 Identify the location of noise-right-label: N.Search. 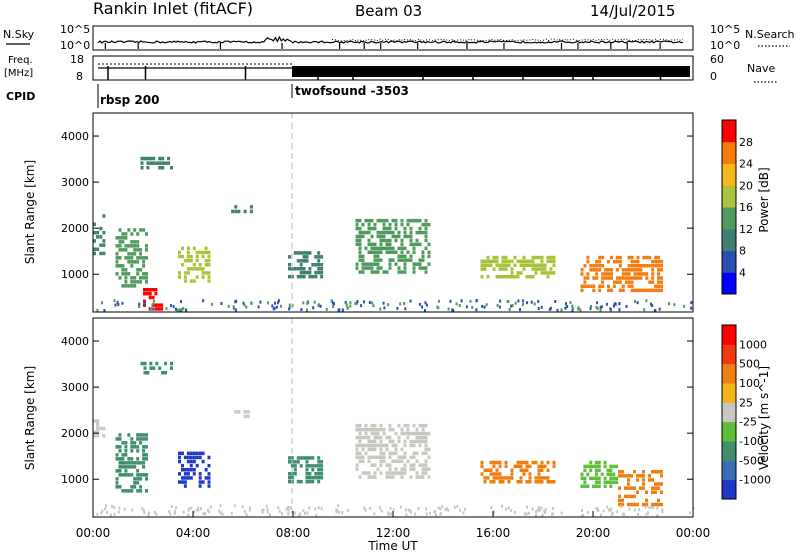
(770, 34).